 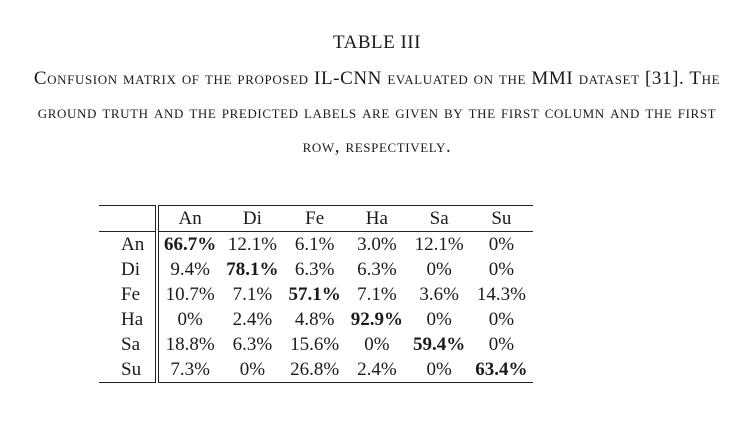 I want to click on table-row: Di 9.4% 78.1% 6.3% 6.3% 0% 0%, so click(x=316, y=269).